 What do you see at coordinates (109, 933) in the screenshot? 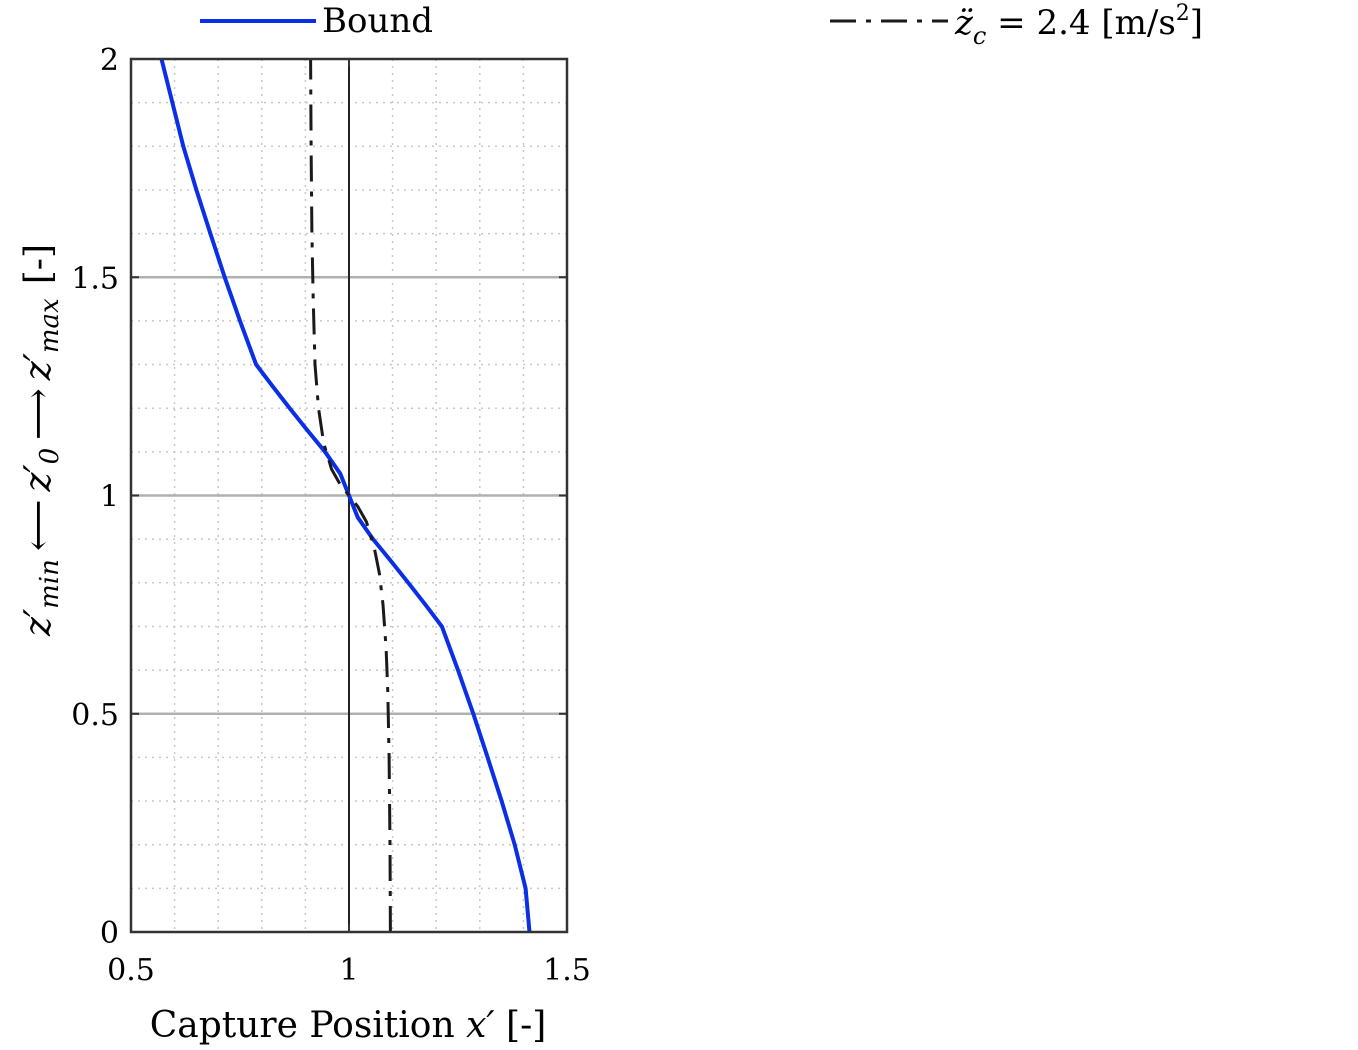
I see `y-tick-label: 0` at bounding box center [109, 933].